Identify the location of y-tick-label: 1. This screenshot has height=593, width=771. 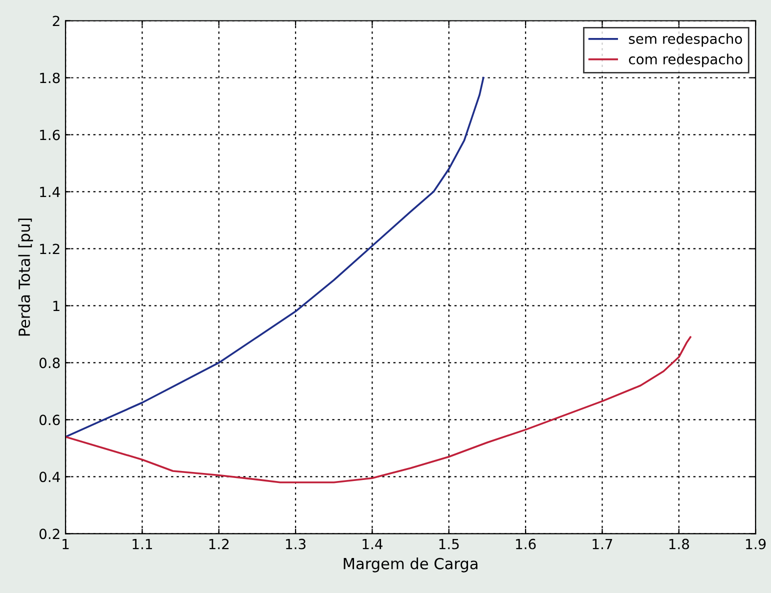
(56, 305).